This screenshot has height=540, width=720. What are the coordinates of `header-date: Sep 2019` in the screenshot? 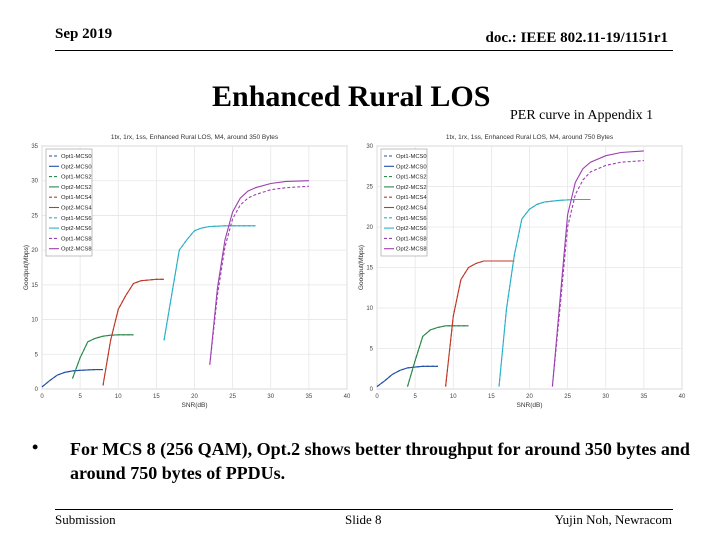 It's located at (84, 34).